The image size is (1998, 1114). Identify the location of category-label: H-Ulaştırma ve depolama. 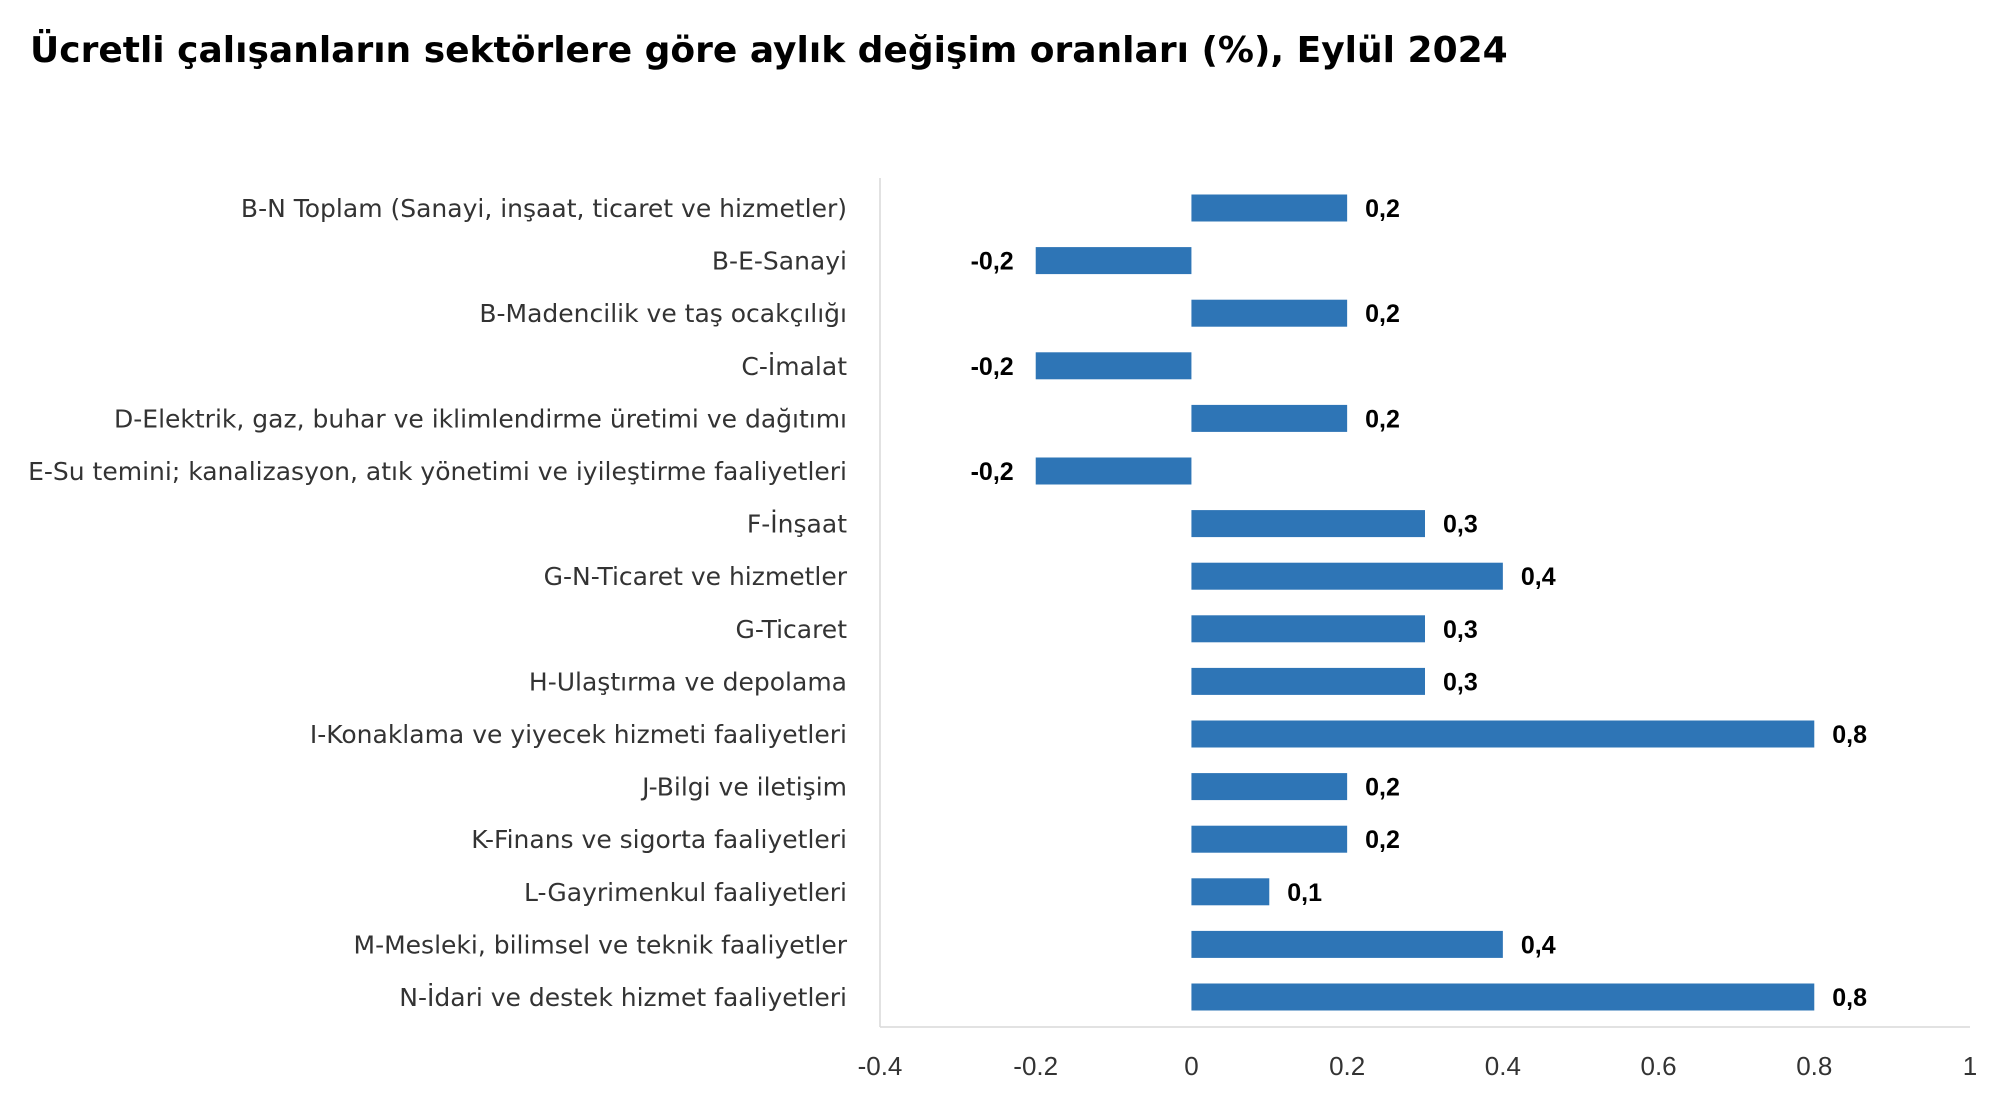
(688, 681).